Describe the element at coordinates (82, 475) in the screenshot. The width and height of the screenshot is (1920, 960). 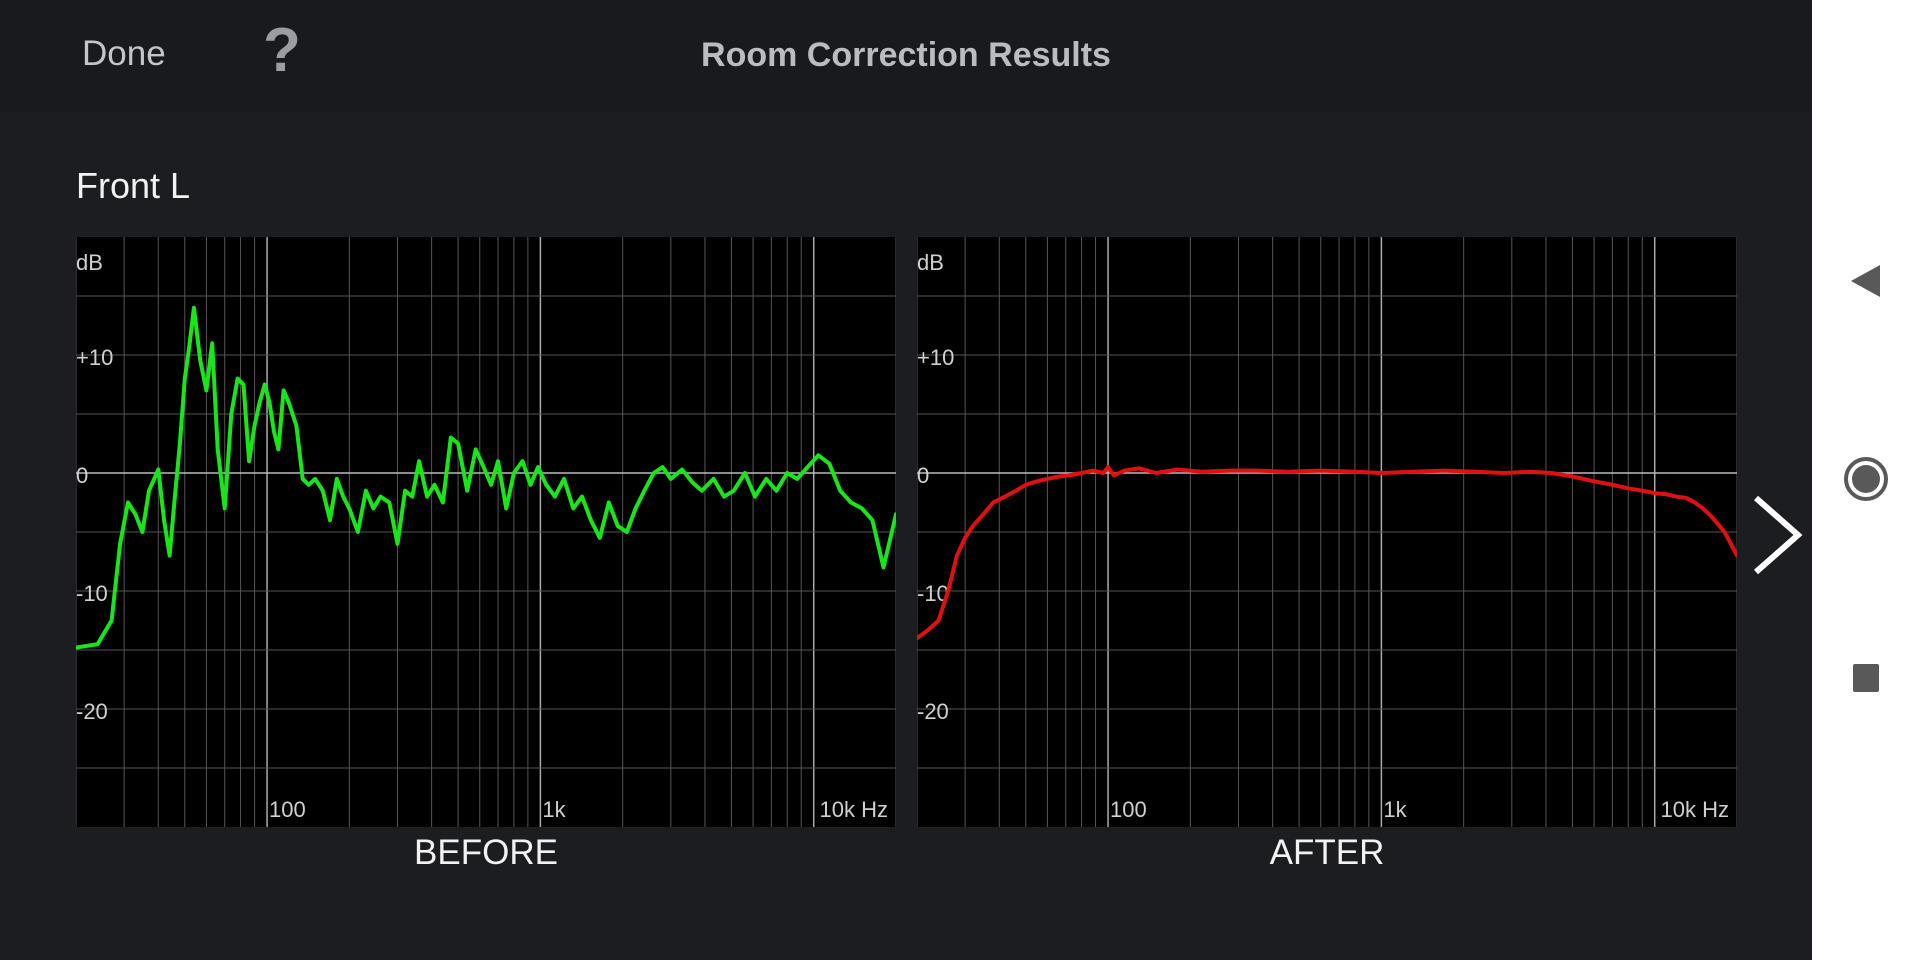
I see `before-ytick-label: 0` at that location.